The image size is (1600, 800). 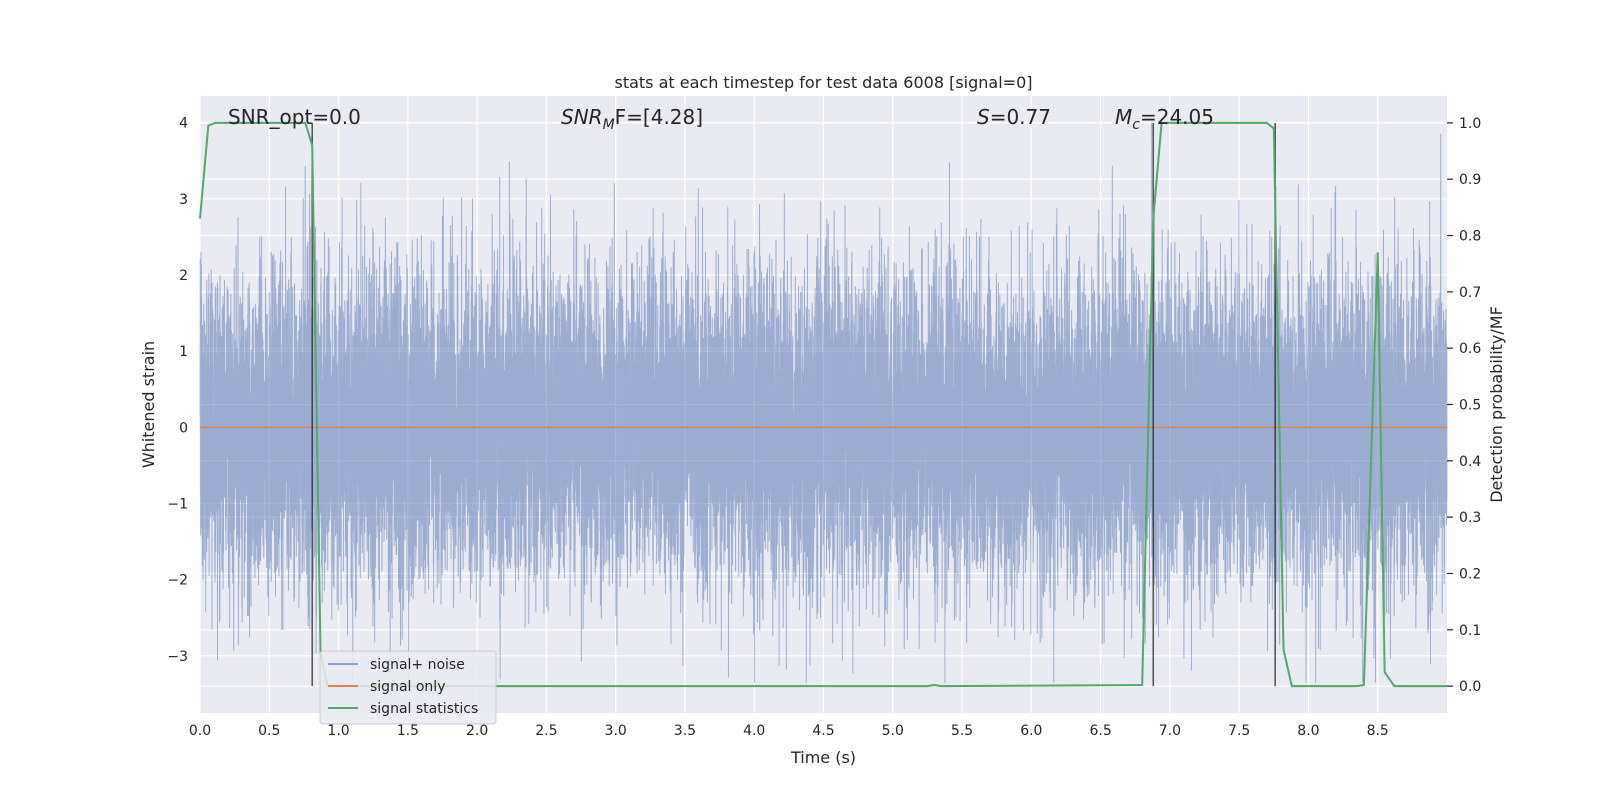 I want to click on y-tick-label: −2, so click(x=177, y=581).